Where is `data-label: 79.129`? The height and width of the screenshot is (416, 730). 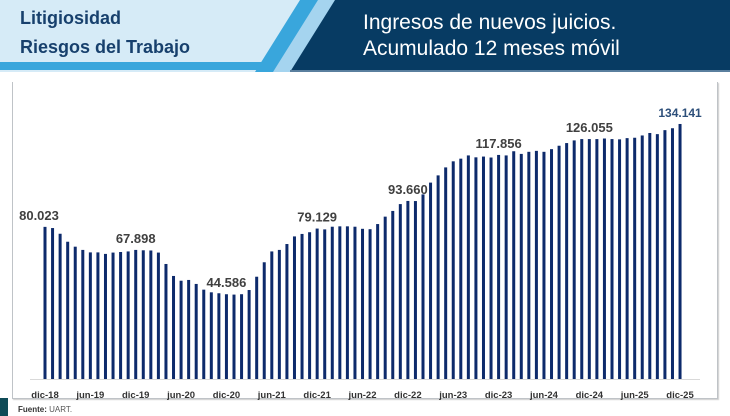
data-label: 79.129 is located at coordinates (317, 217).